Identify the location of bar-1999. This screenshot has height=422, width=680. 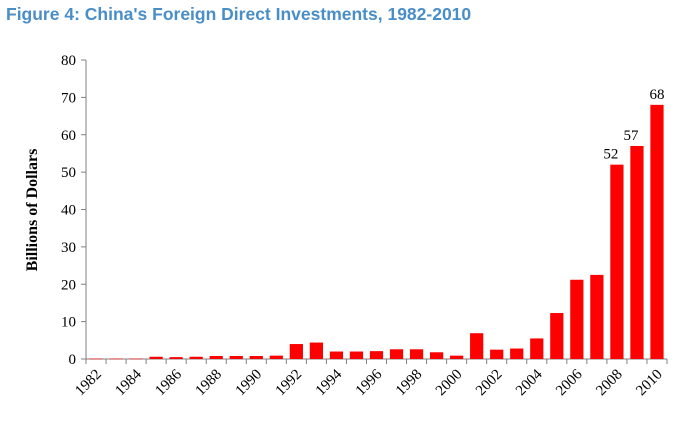
(436, 355).